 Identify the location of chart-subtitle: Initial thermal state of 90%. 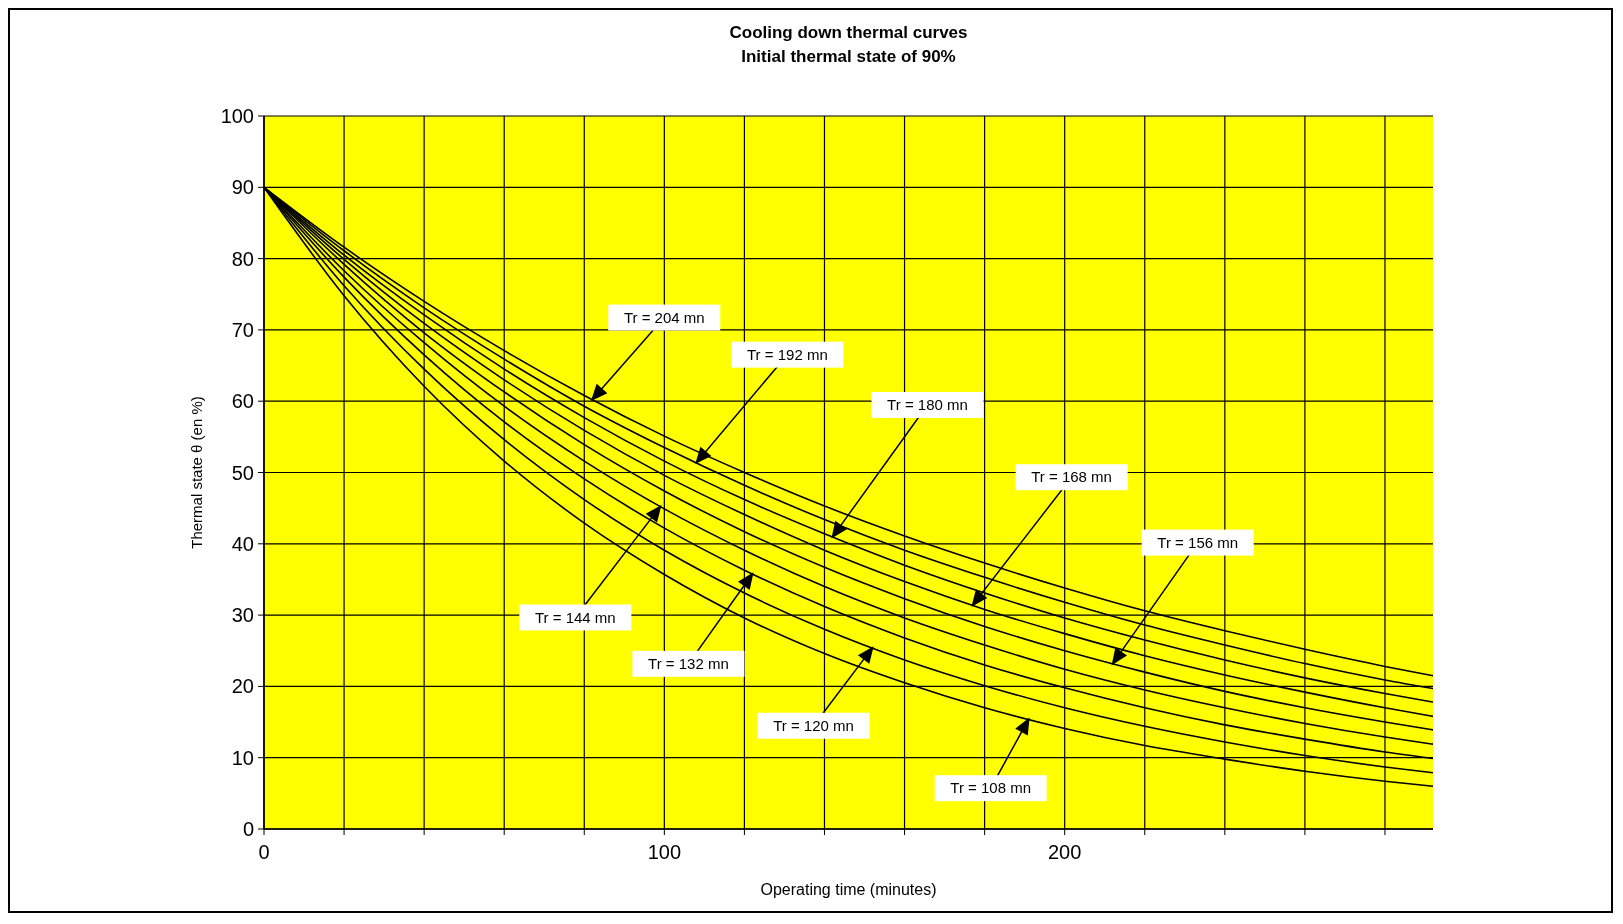
(848, 56).